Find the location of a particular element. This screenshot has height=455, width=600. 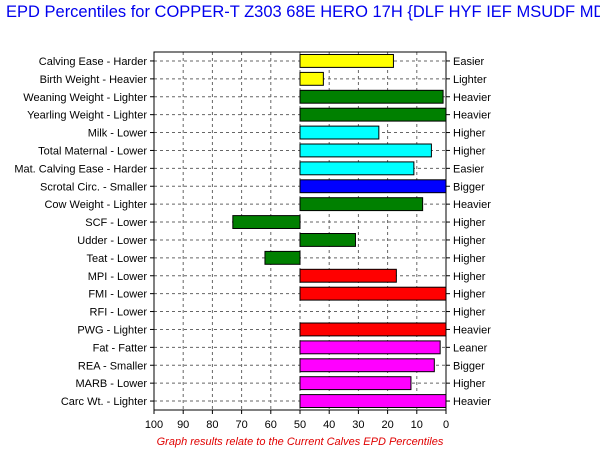

category-label: Mat. Calving Ease - Harder is located at coordinates (80, 169).